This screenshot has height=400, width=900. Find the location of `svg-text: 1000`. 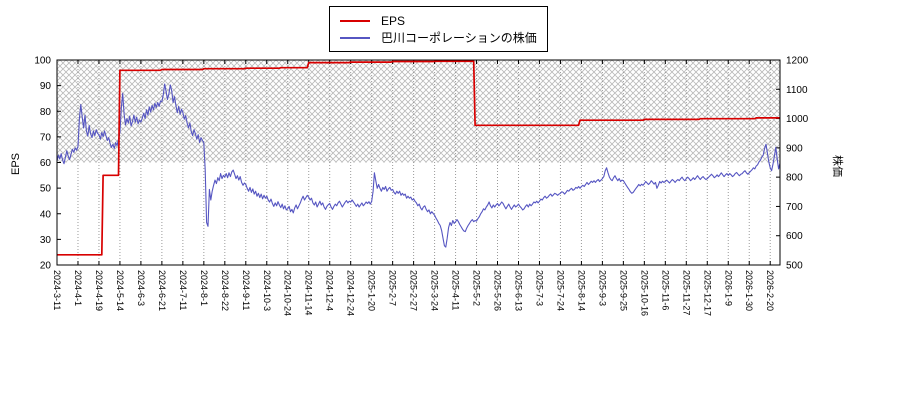

svg-text: 1000 is located at coordinates (797, 119).